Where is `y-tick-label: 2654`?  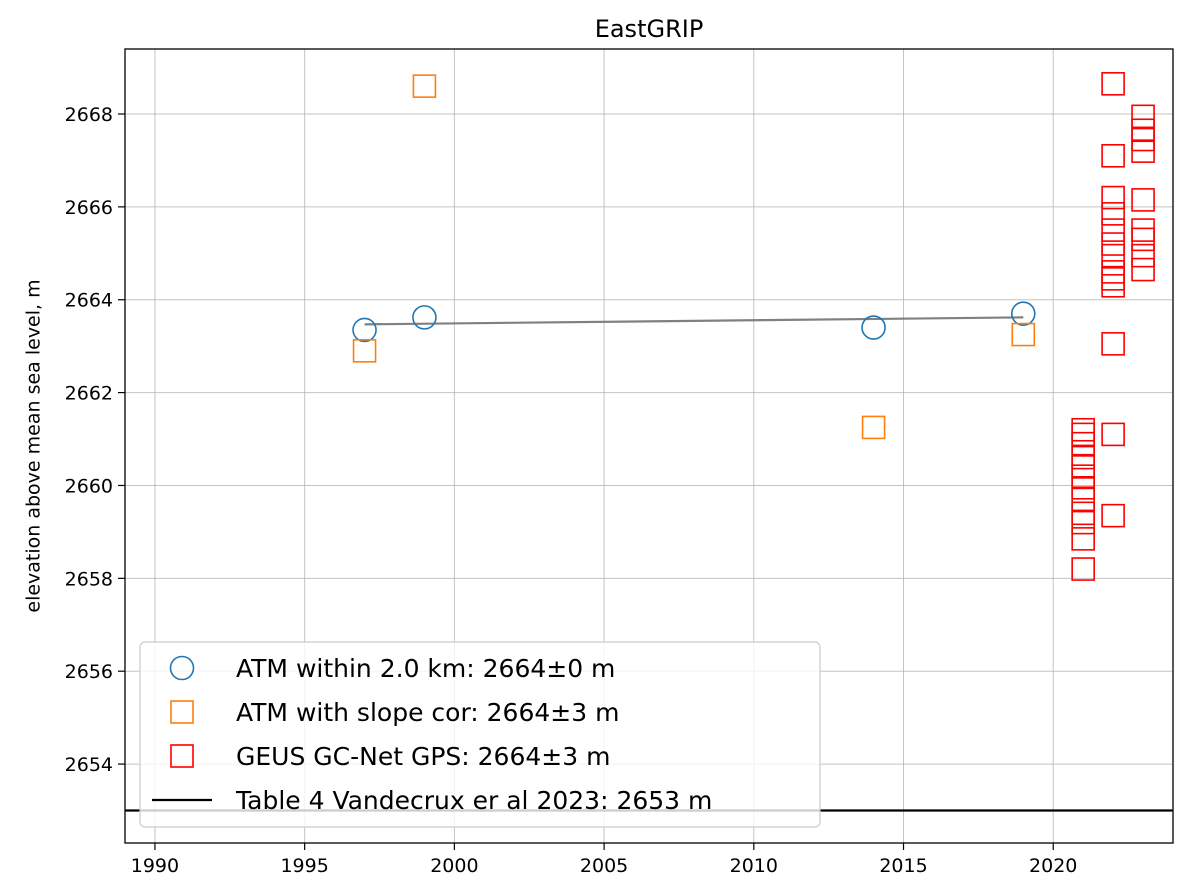 y-tick-label: 2654 is located at coordinates (89, 765).